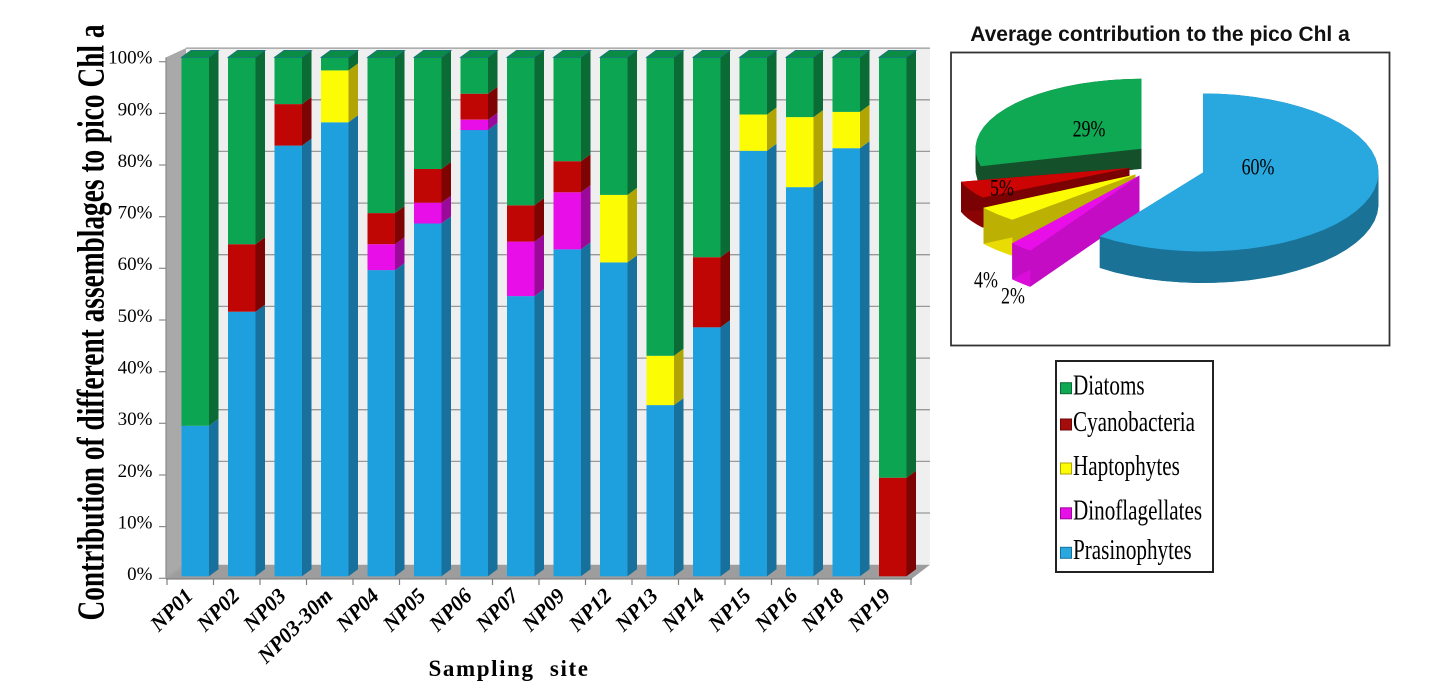  What do you see at coordinates (1137, 511) in the screenshot?
I see `svg-text: Dinoflagellates` at bounding box center [1137, 511].